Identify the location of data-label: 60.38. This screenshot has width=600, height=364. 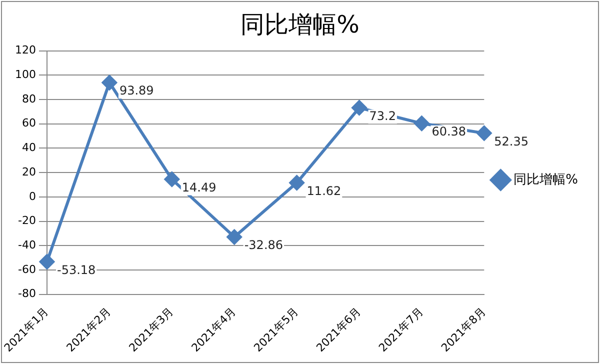
(449, 131).